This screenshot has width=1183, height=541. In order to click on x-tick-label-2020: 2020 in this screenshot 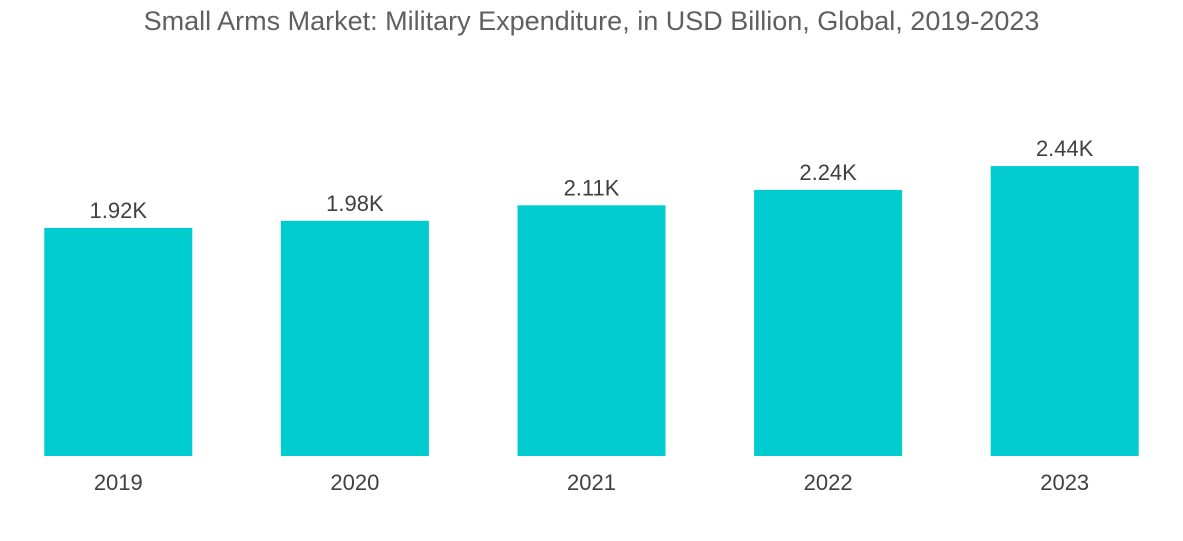, I will do `click(354, 482)`.